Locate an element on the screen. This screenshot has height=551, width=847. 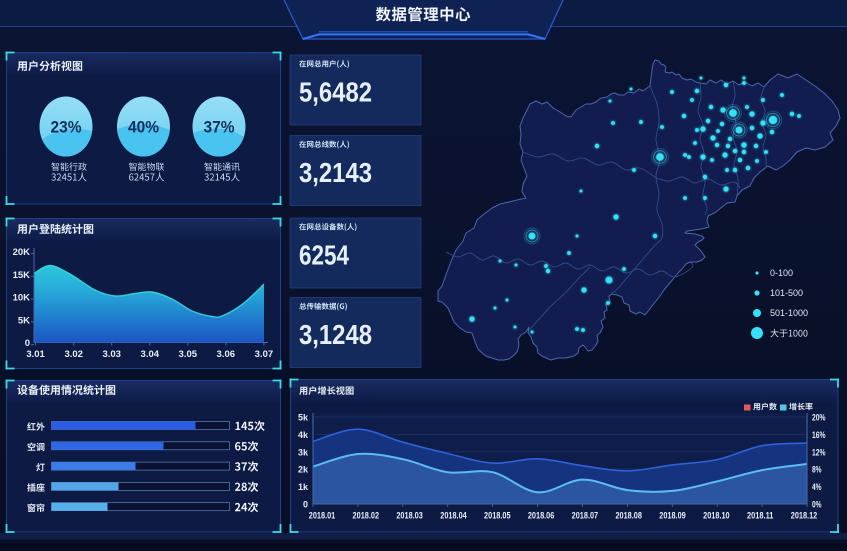
svg-text: 2018.10 is located at coordinates (716, 516).